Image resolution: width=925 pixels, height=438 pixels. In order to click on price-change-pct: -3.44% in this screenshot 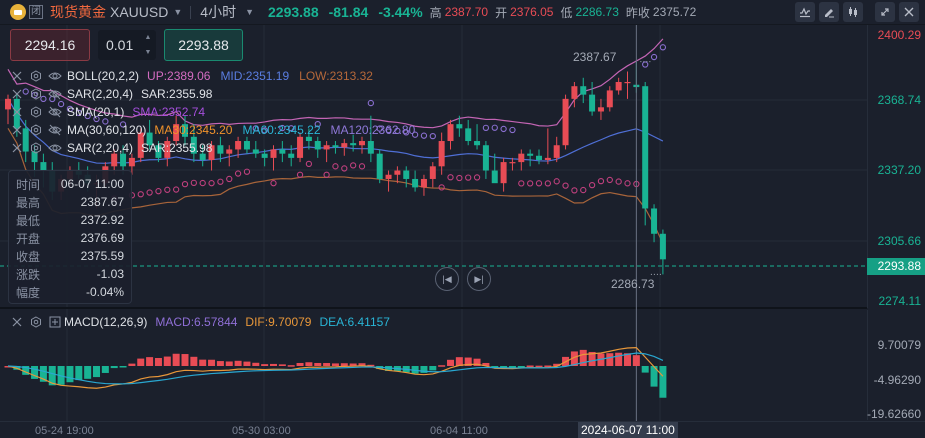, I will do `click(400, 12)`.